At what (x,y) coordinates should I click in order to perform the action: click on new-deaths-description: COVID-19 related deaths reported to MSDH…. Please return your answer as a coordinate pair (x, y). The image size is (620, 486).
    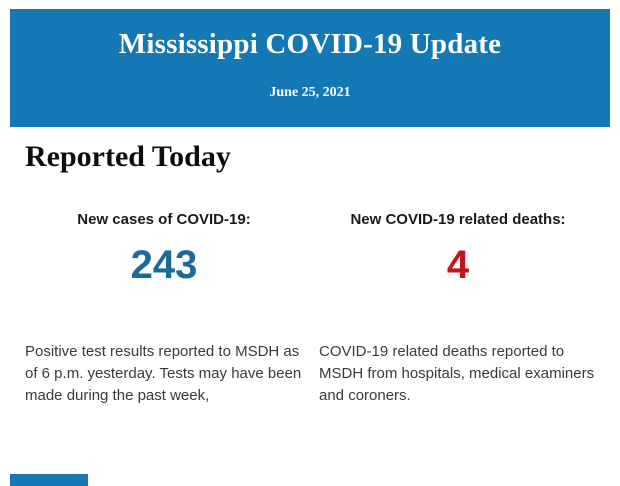
    Looking at the image, I should click on (457, 373).